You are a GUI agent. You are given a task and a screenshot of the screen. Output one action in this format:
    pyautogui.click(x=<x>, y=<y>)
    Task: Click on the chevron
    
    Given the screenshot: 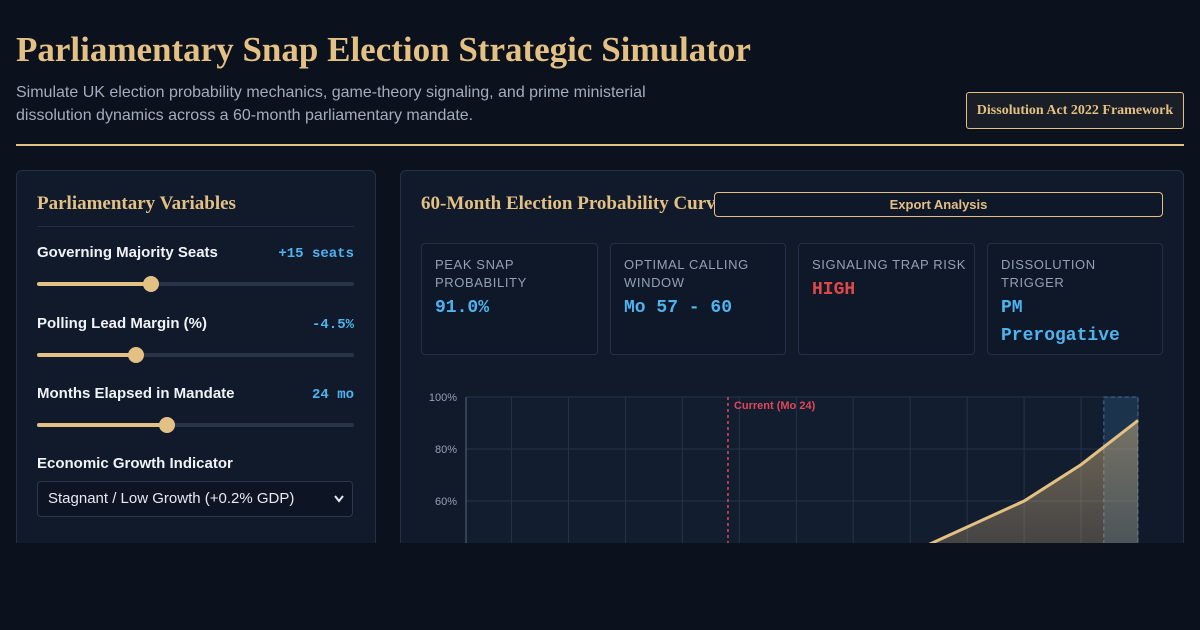 What is the action you would take?
    pyautogui.click(x=339, y=499)
    